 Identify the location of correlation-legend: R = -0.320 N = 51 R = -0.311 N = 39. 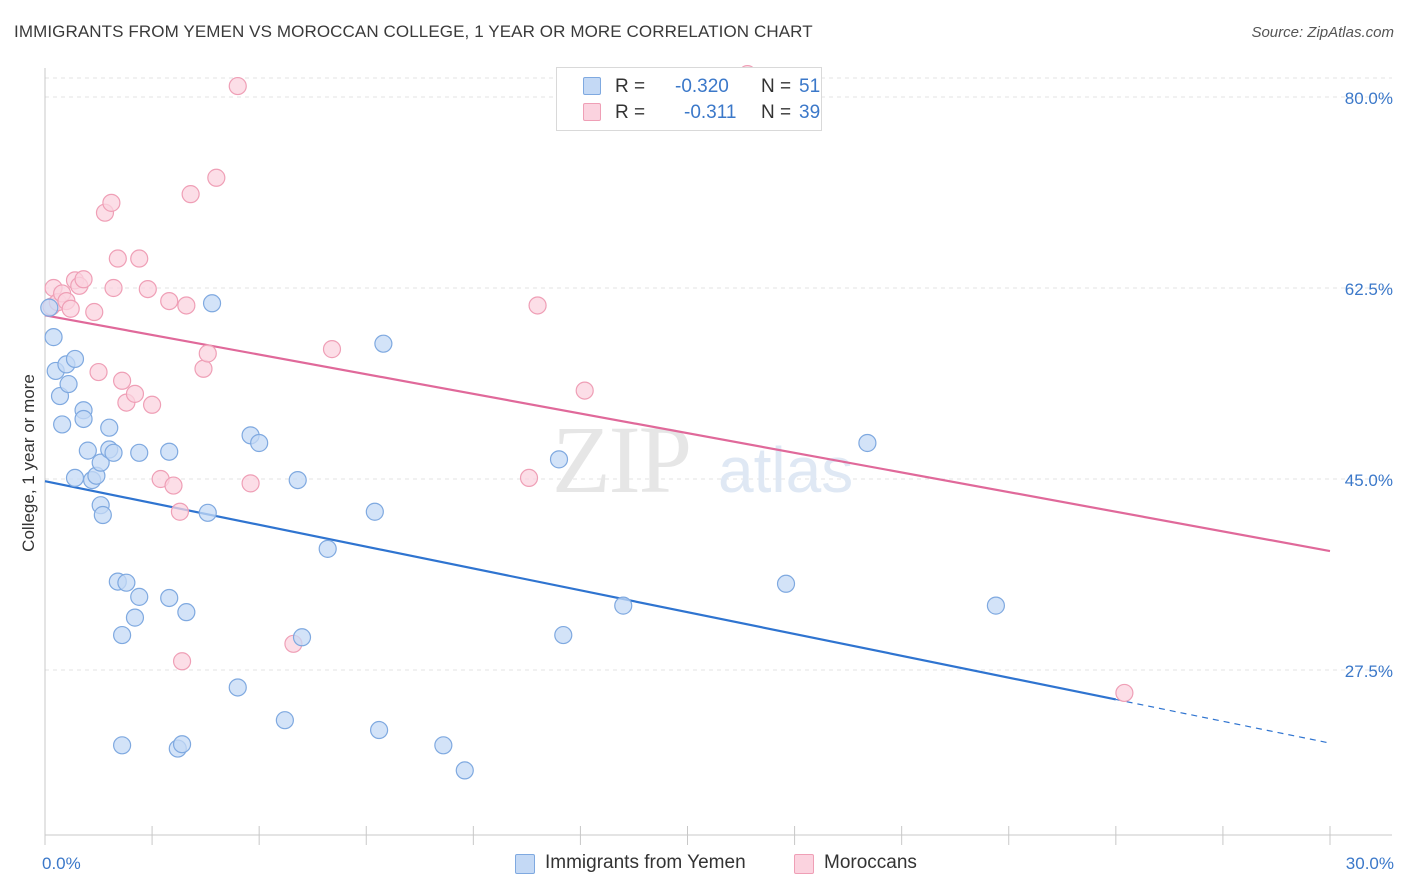
(689, 99).